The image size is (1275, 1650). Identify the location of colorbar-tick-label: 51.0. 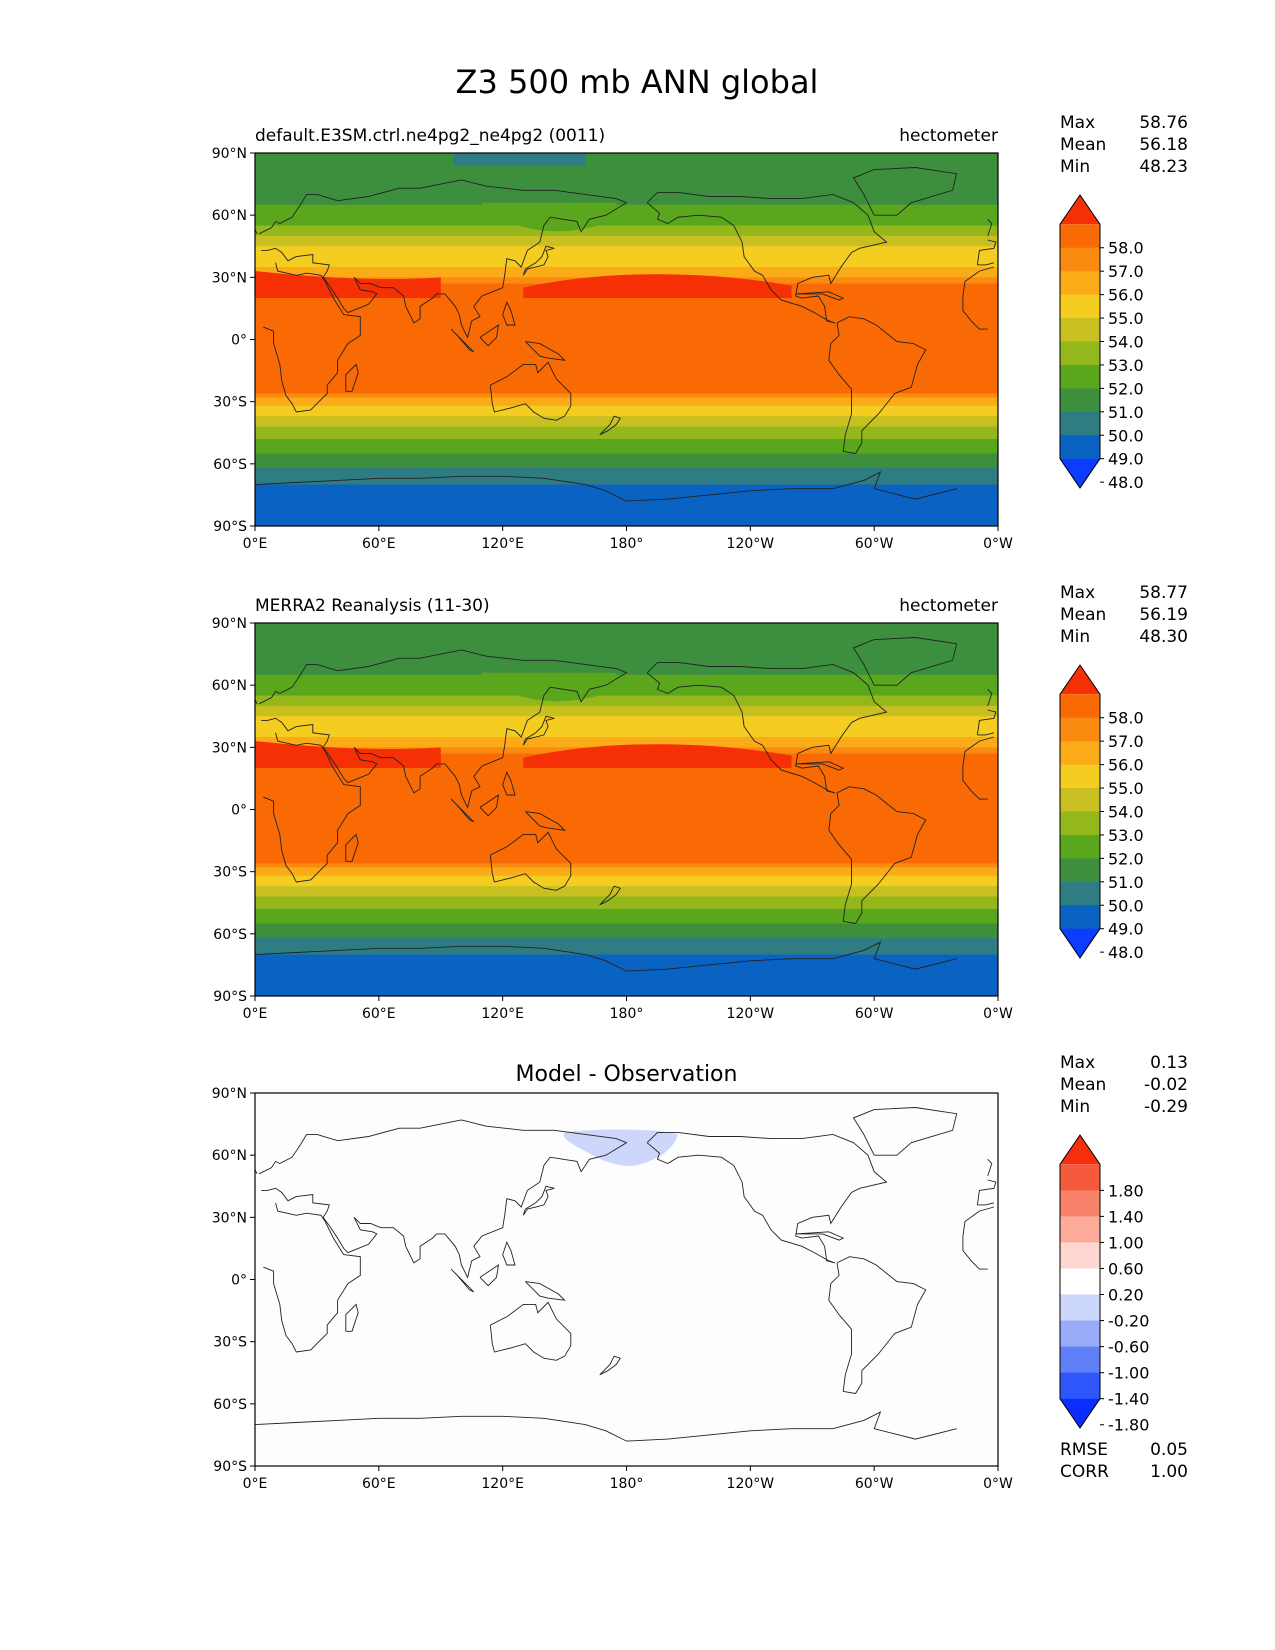
(1126, 882).